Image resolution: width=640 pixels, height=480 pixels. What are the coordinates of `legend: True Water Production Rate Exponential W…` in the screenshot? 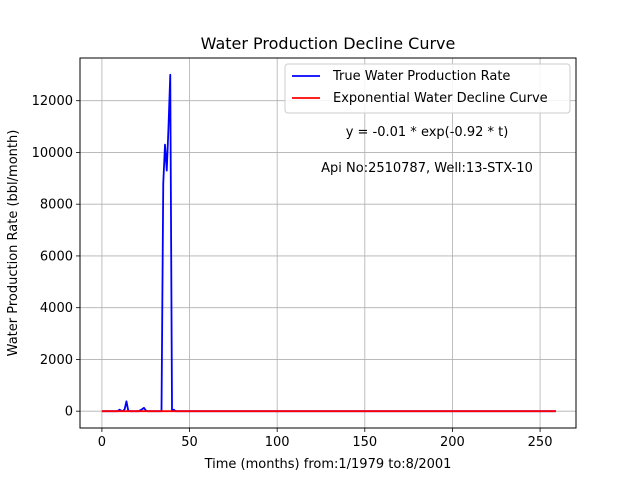 It's located at (427, 88).